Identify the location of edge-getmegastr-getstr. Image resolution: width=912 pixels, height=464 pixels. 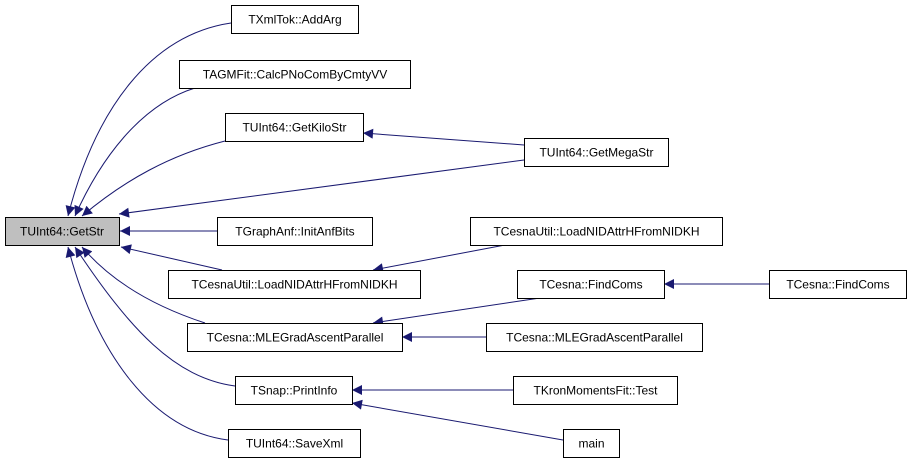
(321, 188).